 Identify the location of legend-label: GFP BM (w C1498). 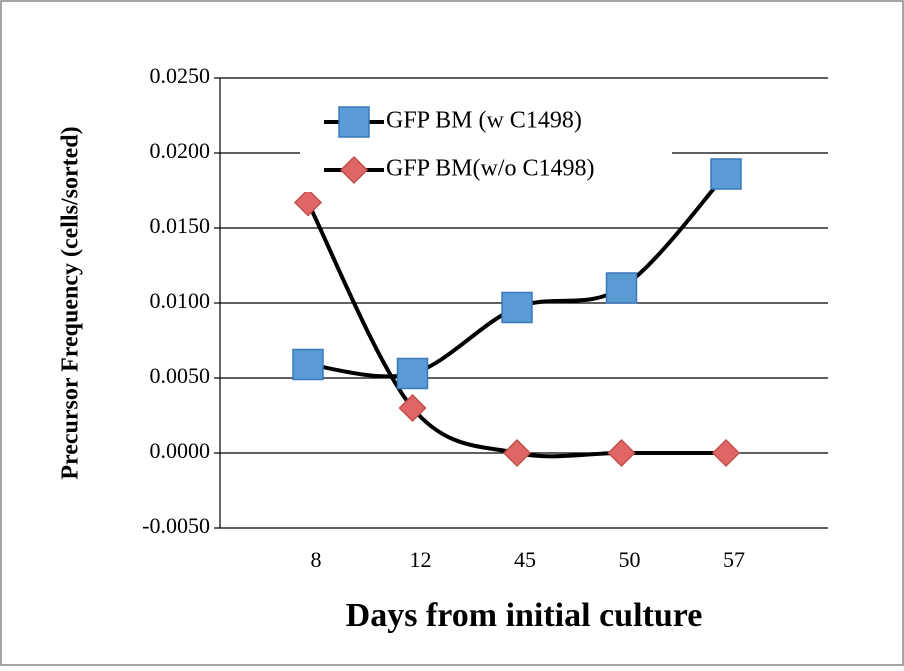
(484, 121).